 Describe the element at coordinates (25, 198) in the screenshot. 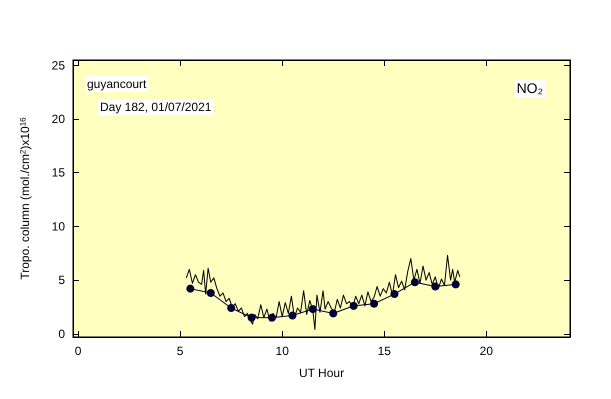

I see `y-axis-title: Tropo. column (mol./cm2)x1016` at that location.